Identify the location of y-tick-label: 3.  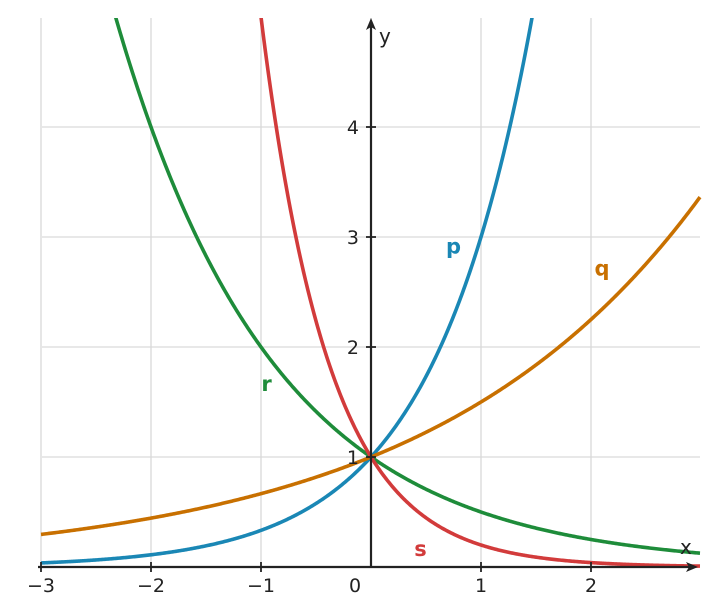
(353, 238).